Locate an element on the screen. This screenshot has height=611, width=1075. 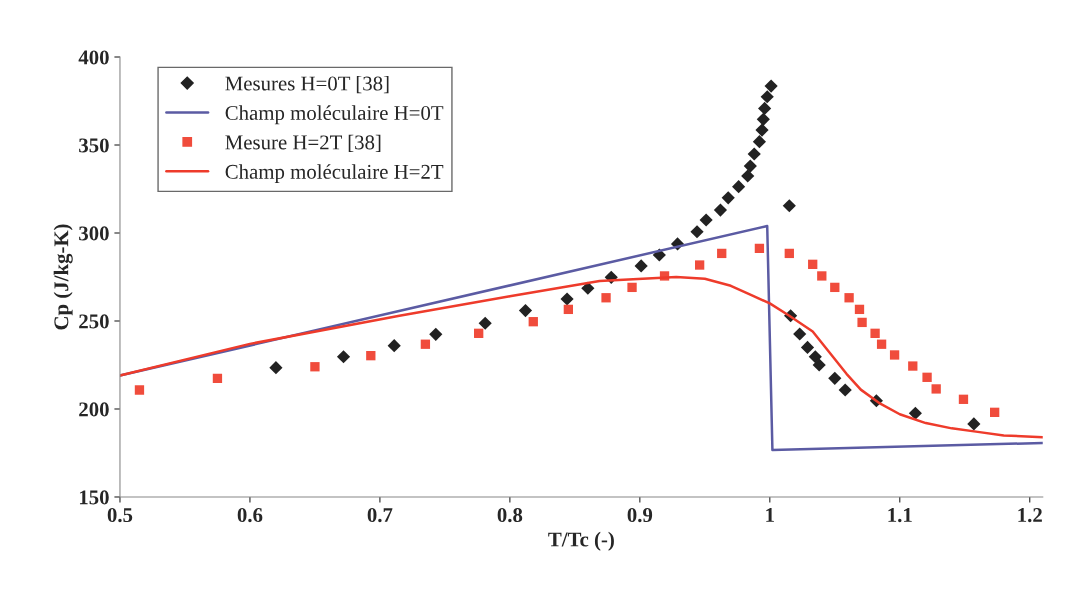
y-tick-label: 150 is located at coordinates (94, 497).